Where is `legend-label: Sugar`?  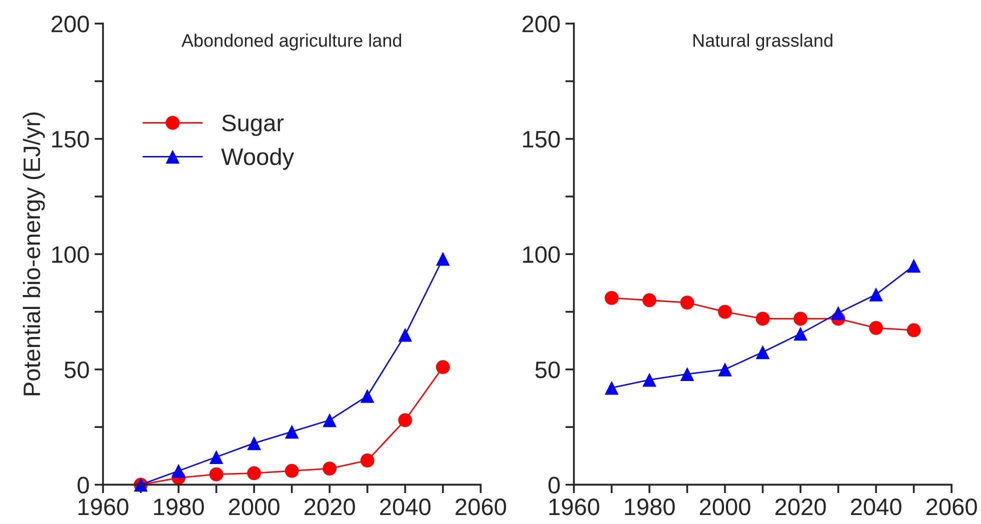
legend-label: Sugar is located at coordinates (253, 125).